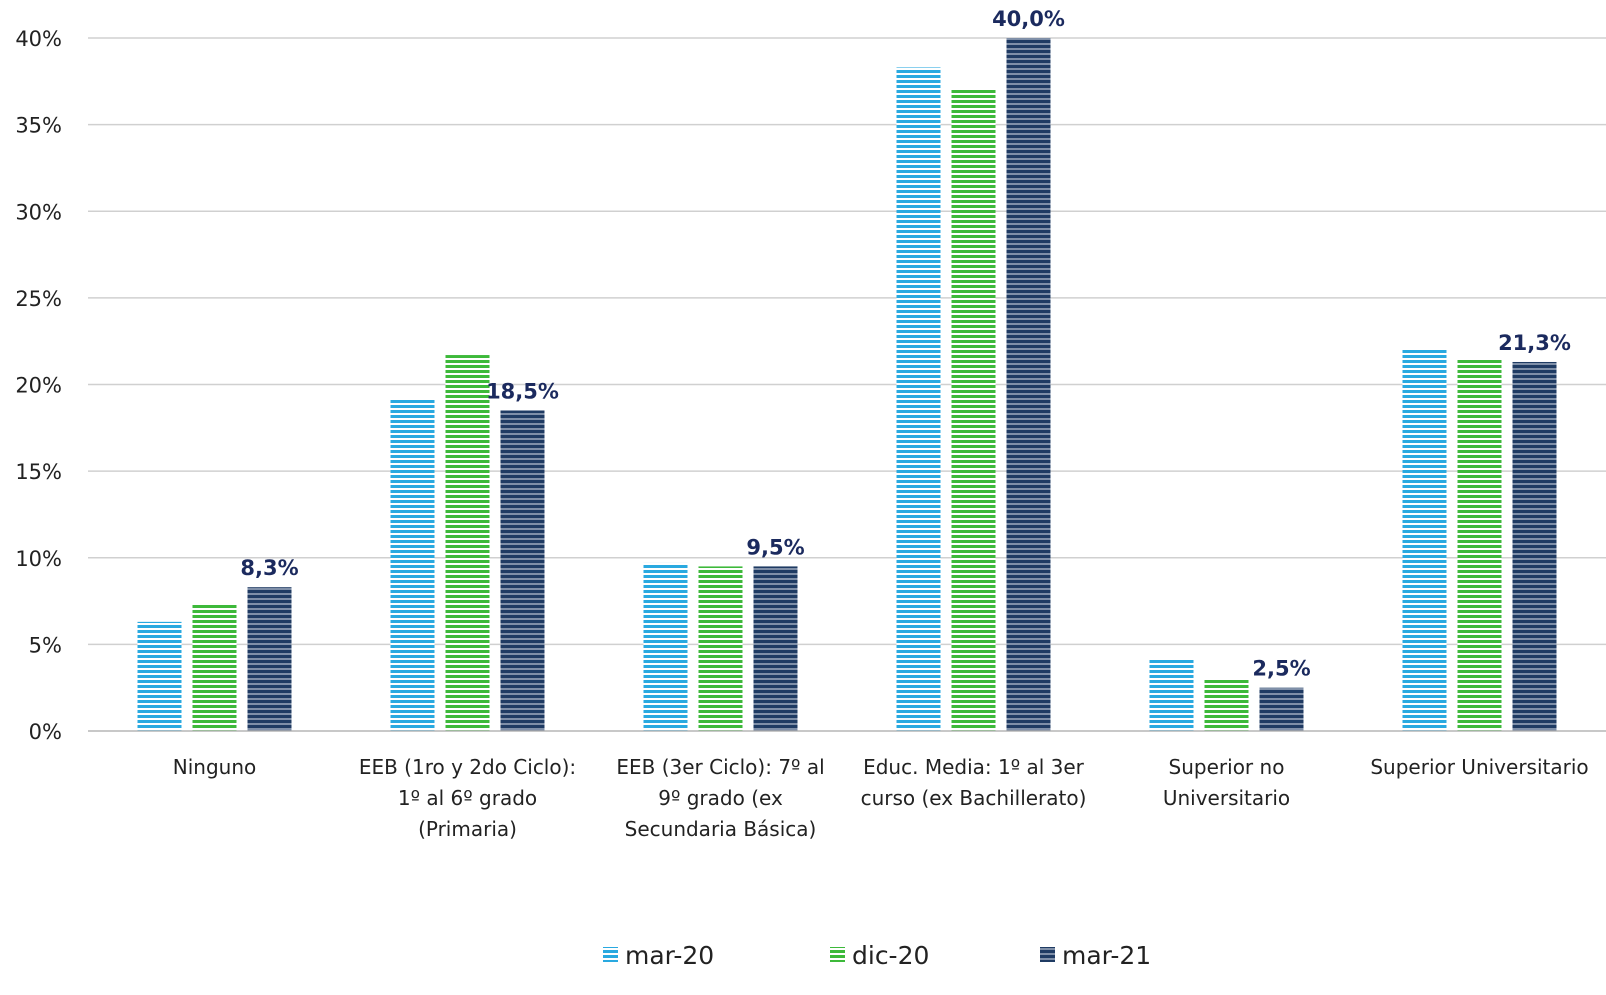  Describe the element at coordinates (38, 126) in the screenshot. I see `y-tick-label: 35%` at that location.